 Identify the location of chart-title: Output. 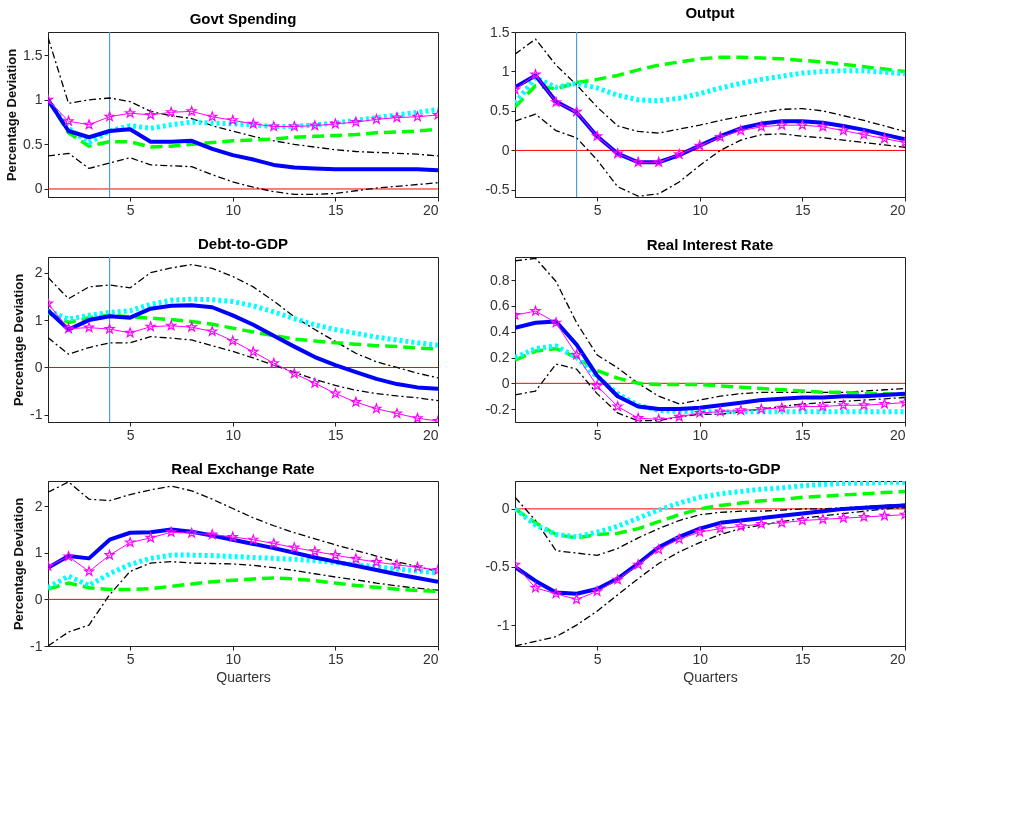
(710, 12).